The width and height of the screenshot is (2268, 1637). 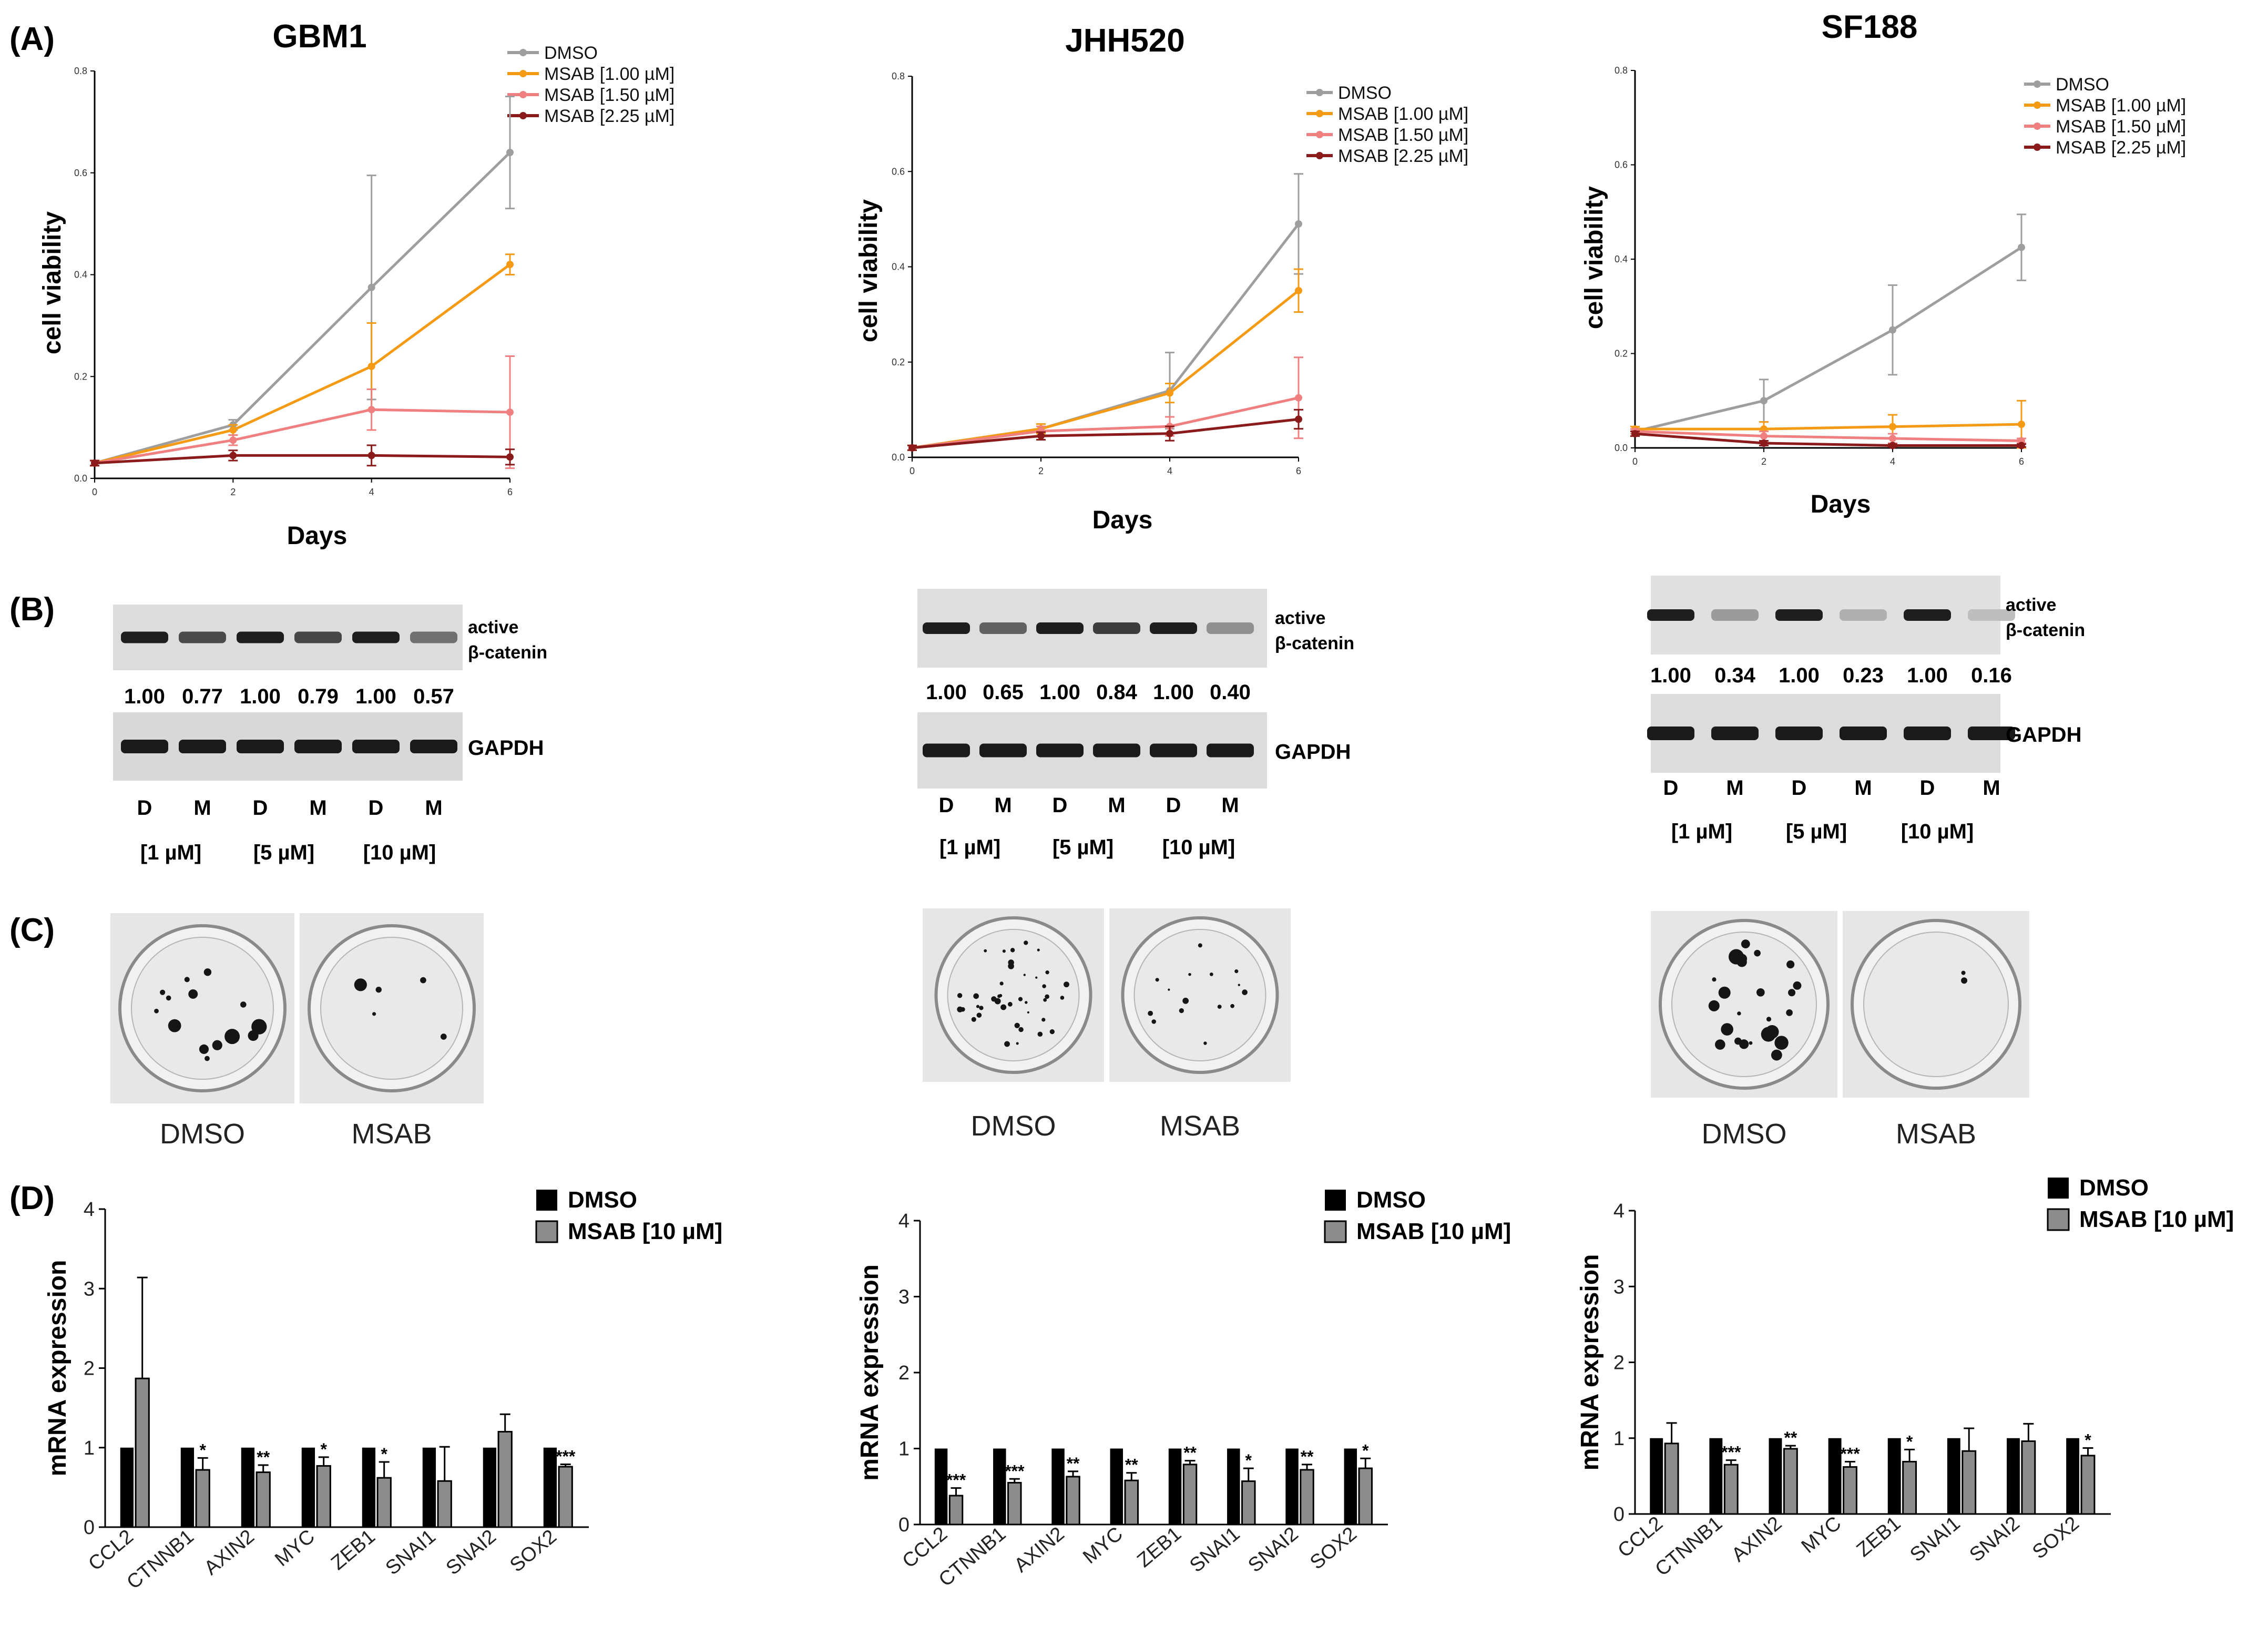 What do you see at coordinates (353, 1550) in the screenshot?
I see `category-label: ZEB1` at bounding box center [353, 1550].